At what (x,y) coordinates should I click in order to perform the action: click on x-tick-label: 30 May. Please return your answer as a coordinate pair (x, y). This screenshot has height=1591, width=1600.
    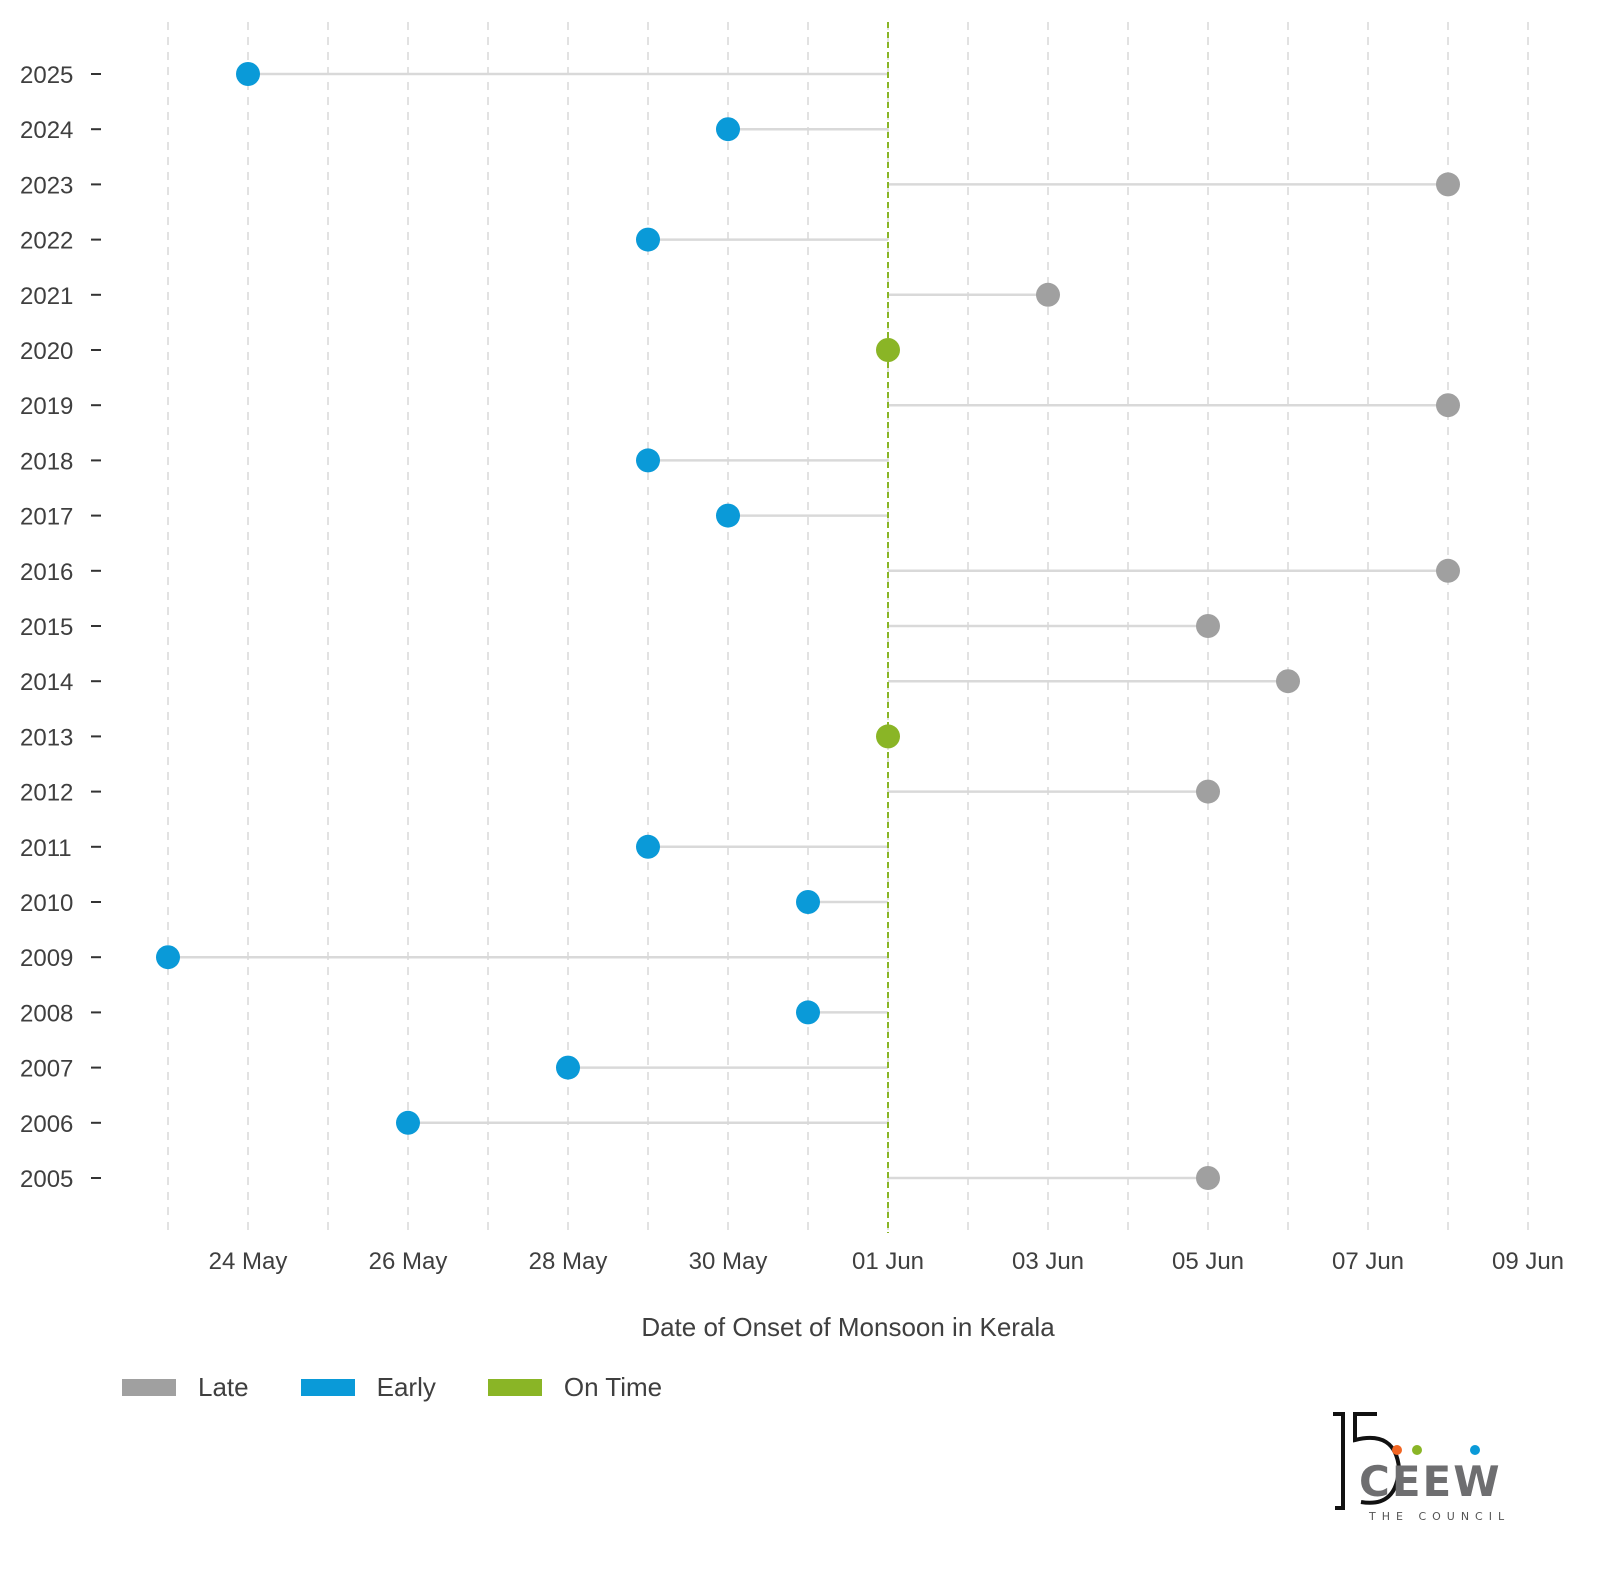
    Looking at the image, I should click on (728, 1261).